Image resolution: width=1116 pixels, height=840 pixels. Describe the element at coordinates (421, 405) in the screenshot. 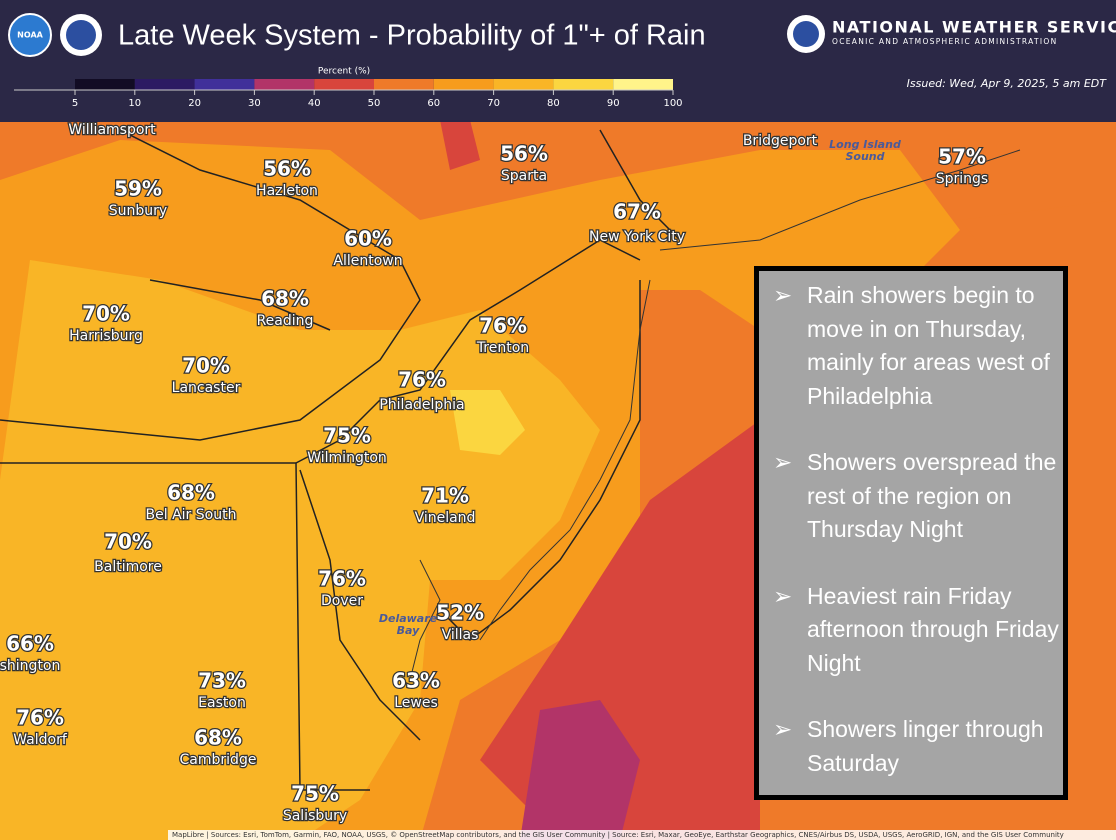

I see `city-name: Philadelphia` at that location.